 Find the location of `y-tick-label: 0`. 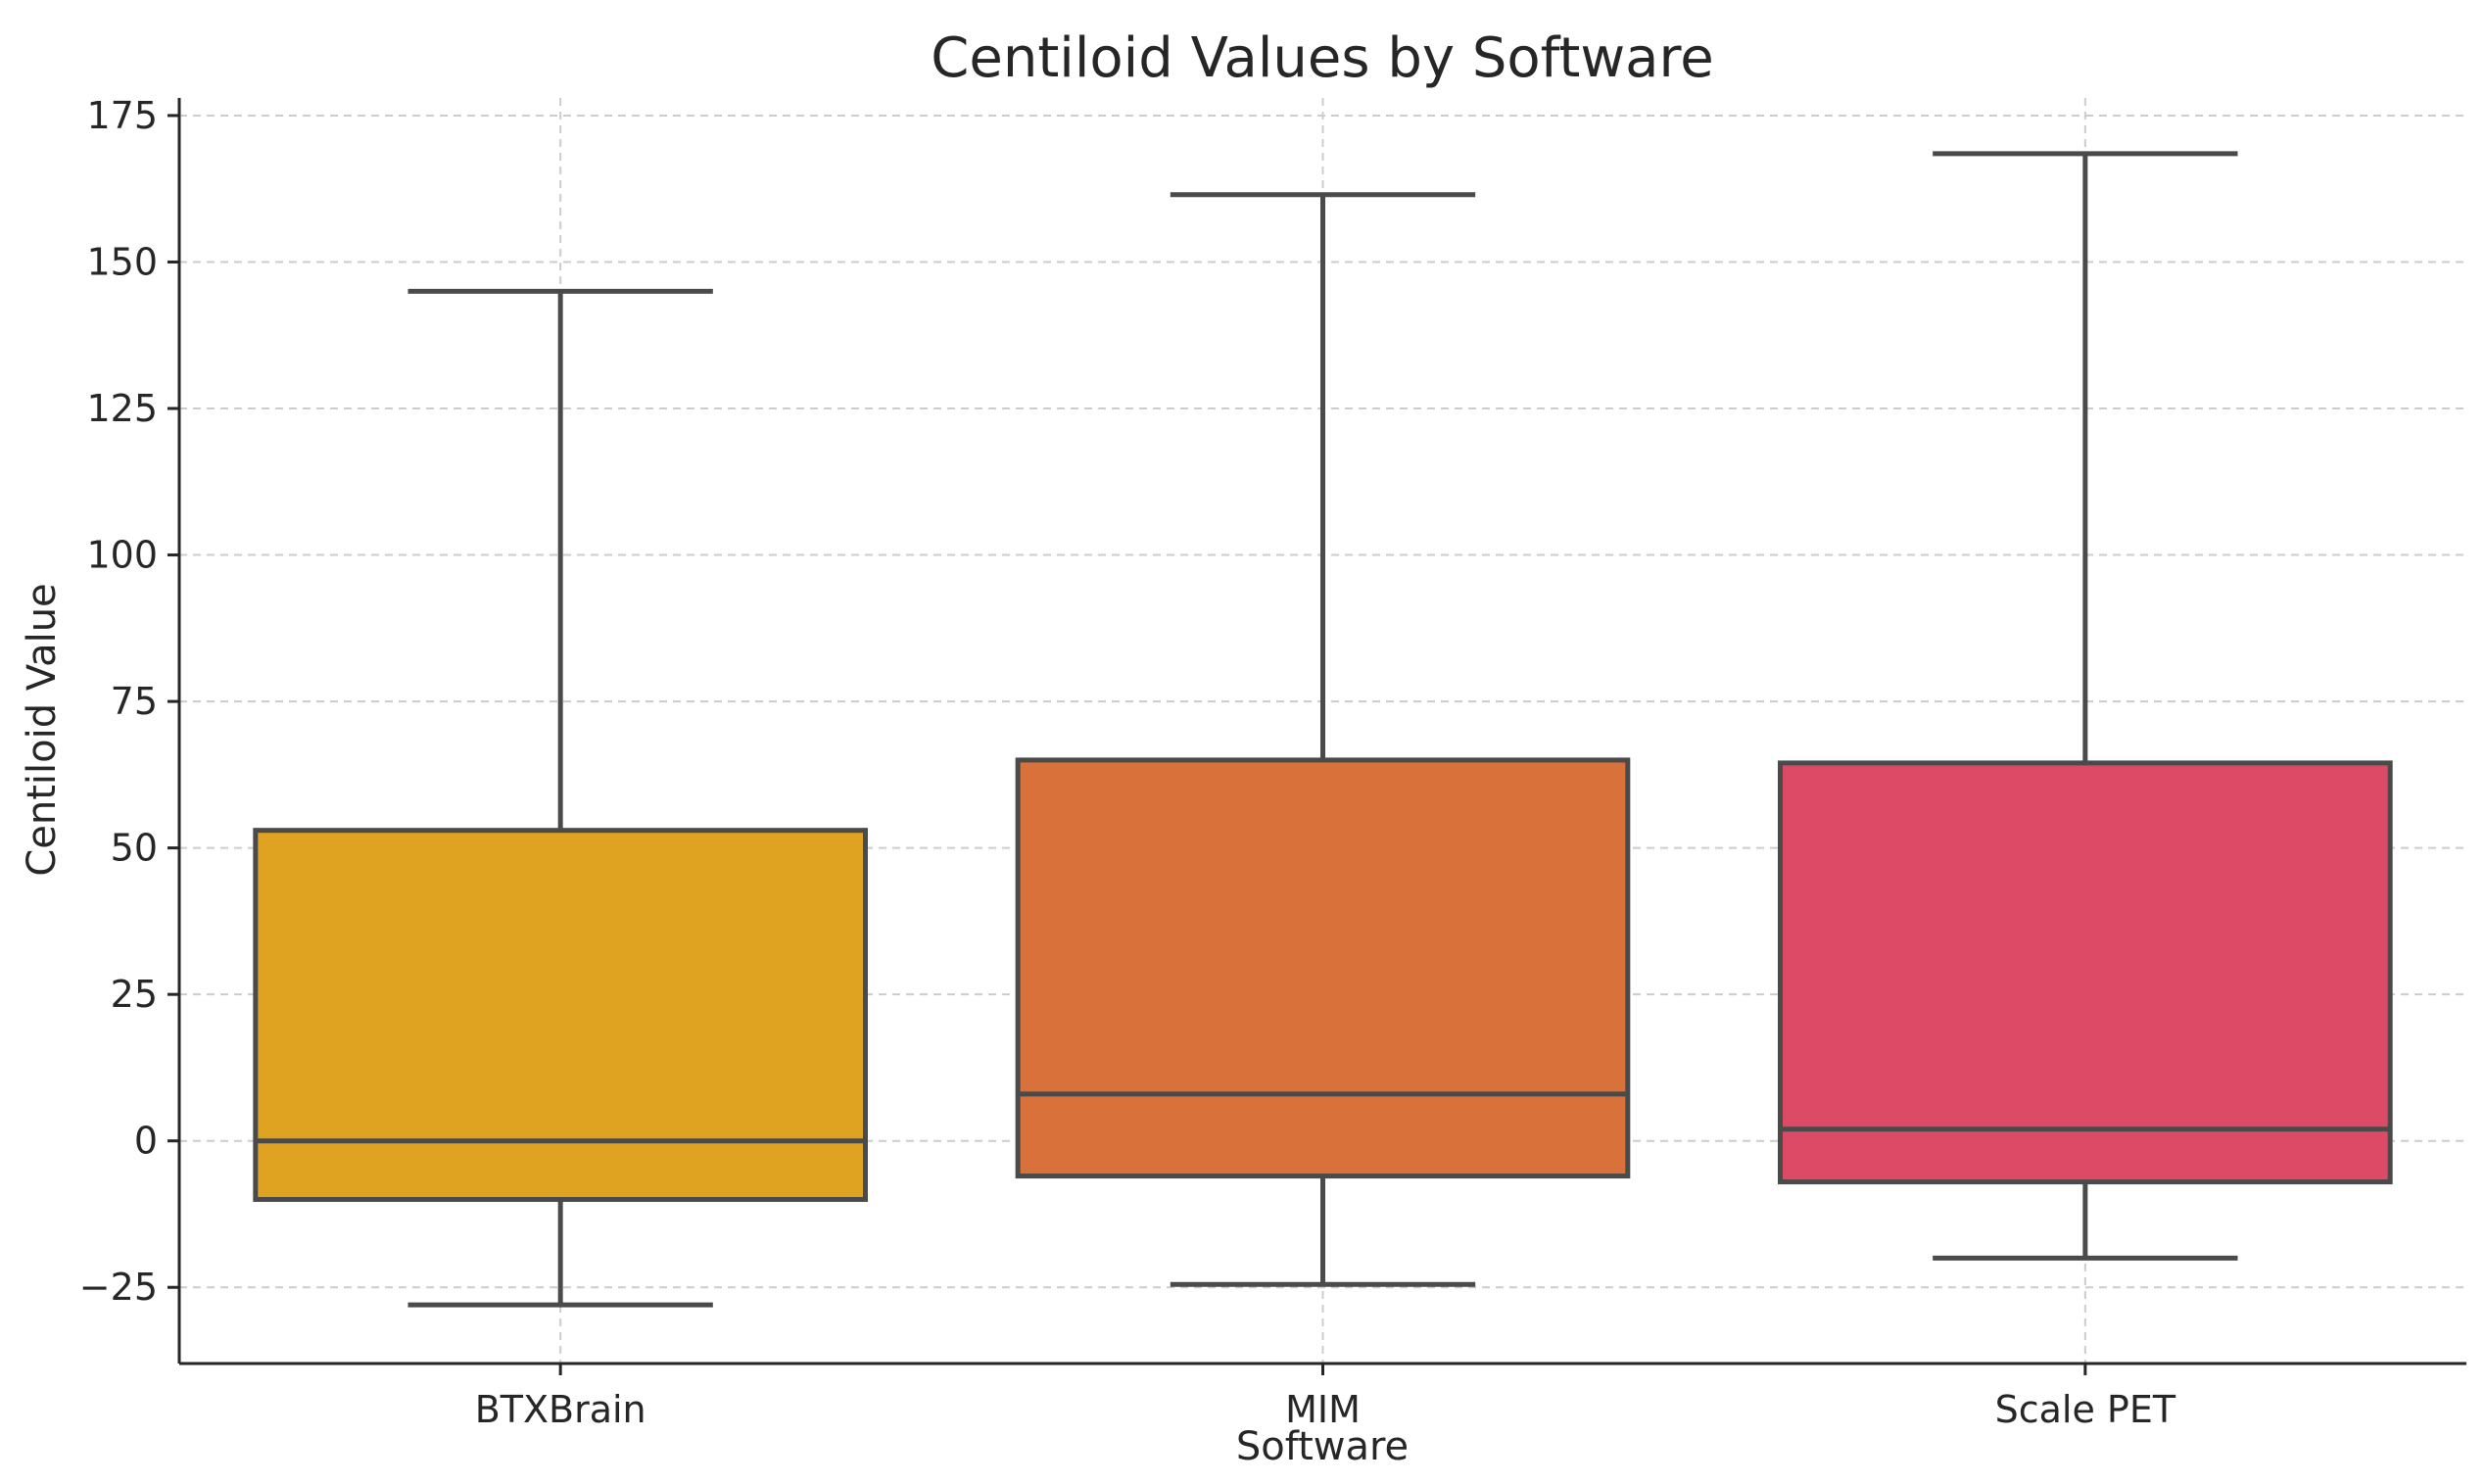

y-tick-label: 0 is located at coordinates (146, 1141).